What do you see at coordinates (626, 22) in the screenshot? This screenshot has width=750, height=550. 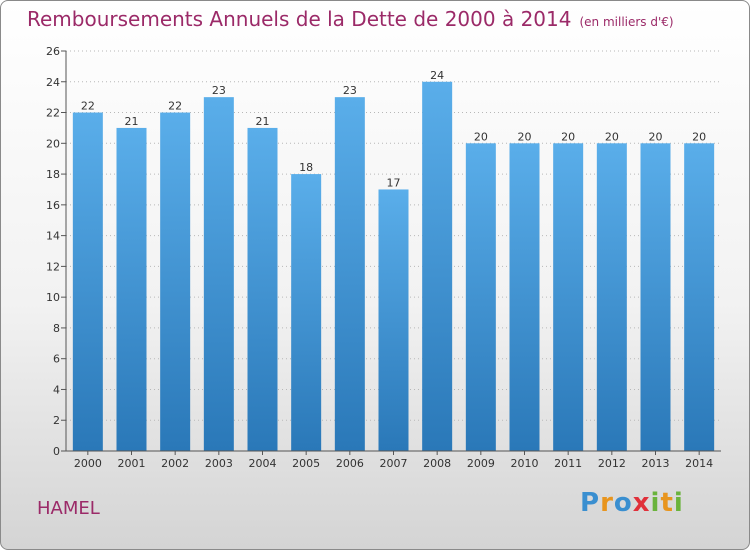 I see `unit-text: (en milliers d'€)` at bounding box center [626, 22].